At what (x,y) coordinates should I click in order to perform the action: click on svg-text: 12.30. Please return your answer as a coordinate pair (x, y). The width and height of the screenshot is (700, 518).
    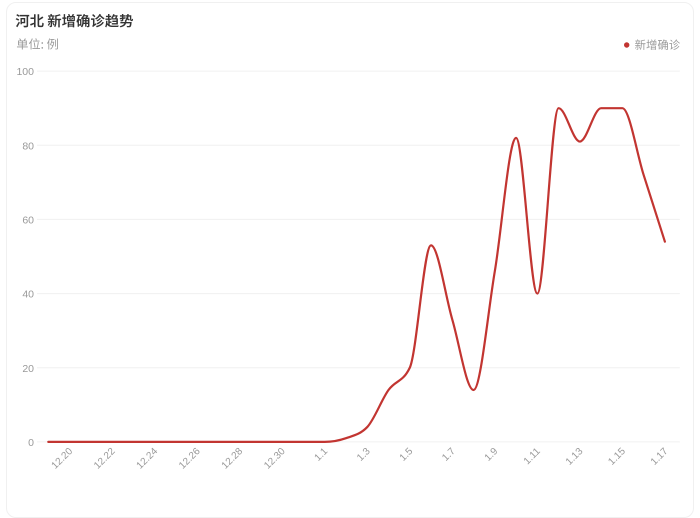
    Looking at the image, I should click on (275, 459).